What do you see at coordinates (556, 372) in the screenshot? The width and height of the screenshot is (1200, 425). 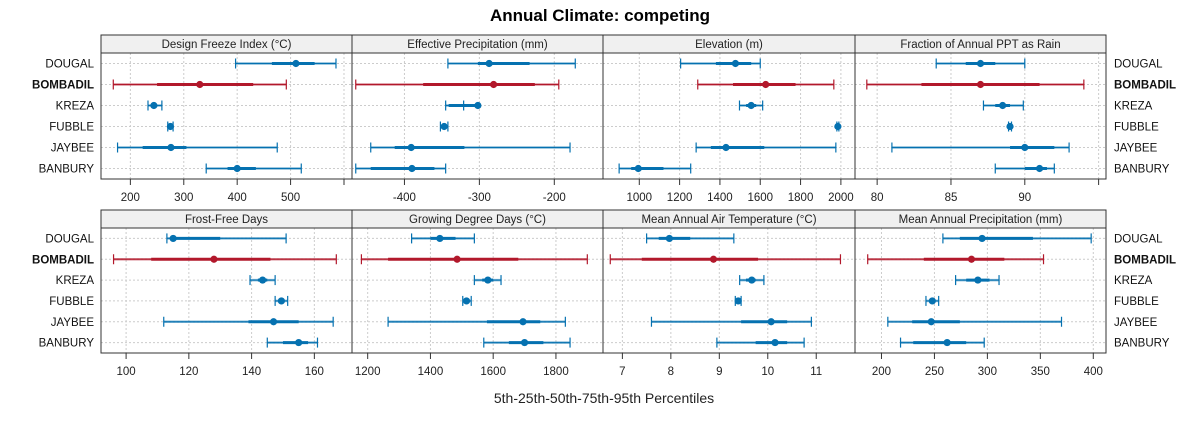 I see `x-tick-label: 1800` at bounding box center [556, 372].